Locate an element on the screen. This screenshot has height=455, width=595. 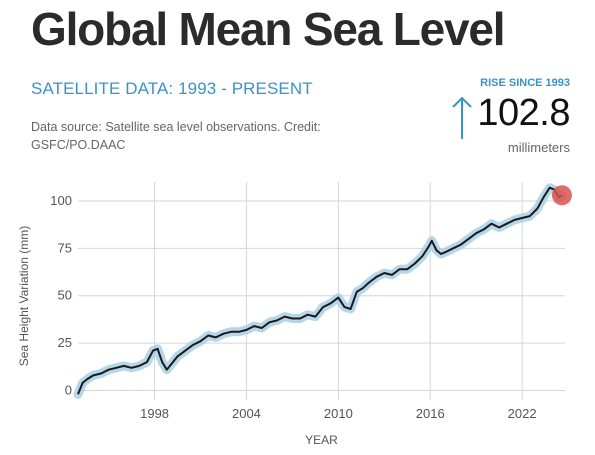
y-tick-label: 25 is located at coordinates (65, 342).